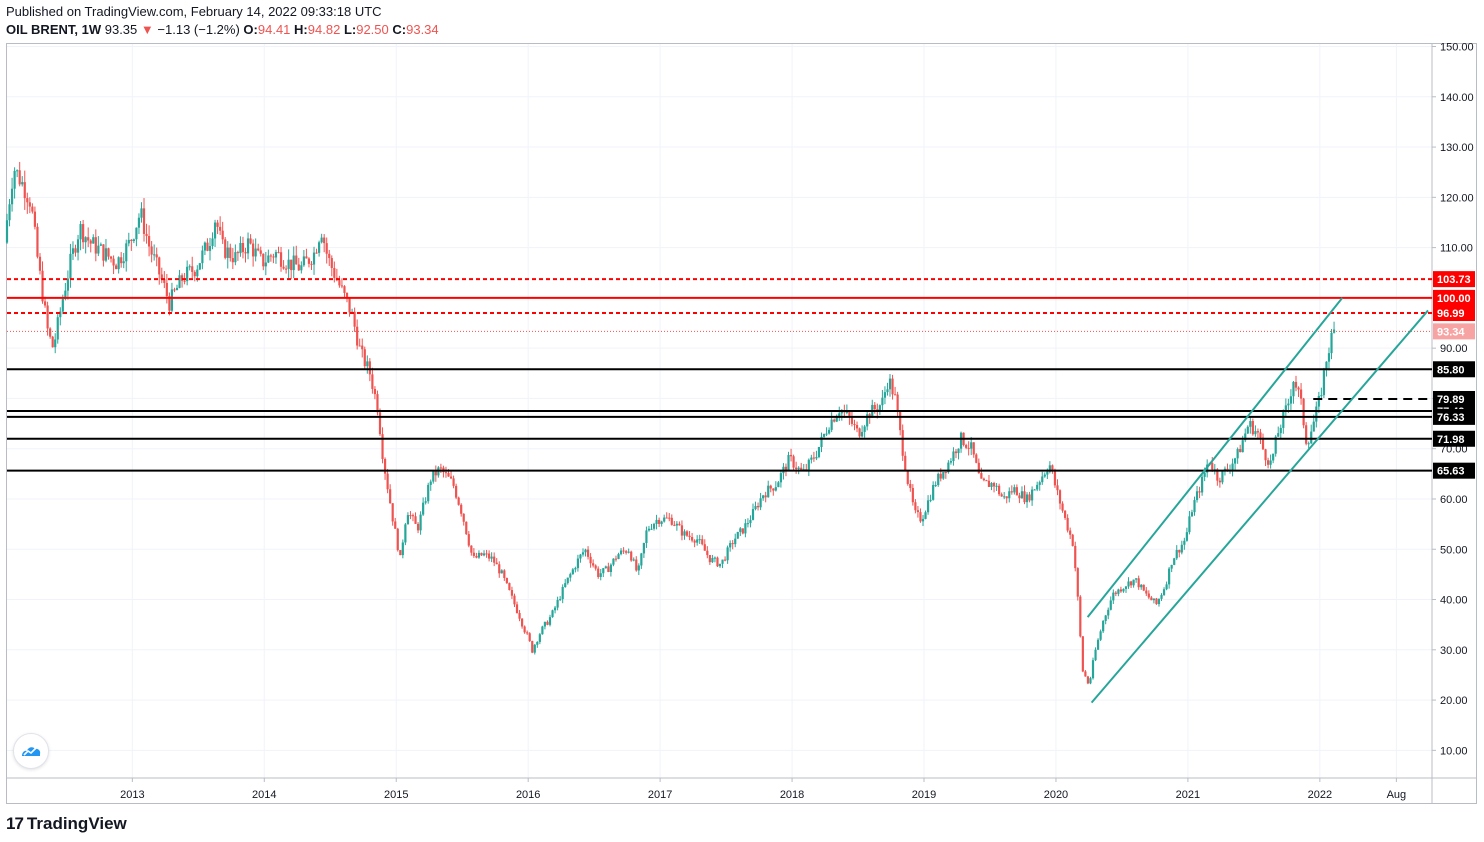 The image size is (1484, 842). Describe the element at coordinates (15, 823) in the screenshot. I see `tv-logo-icon: 17` at that location.